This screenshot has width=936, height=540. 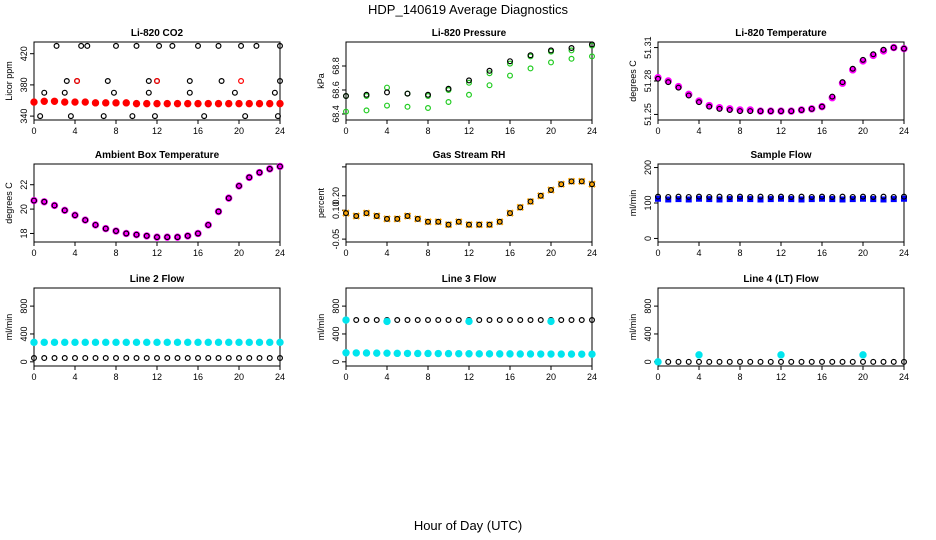 What do you see at coordinates (648, 167) in the screenshot?
I see `y-tick-label: 200` at bounding box center [648, 167].